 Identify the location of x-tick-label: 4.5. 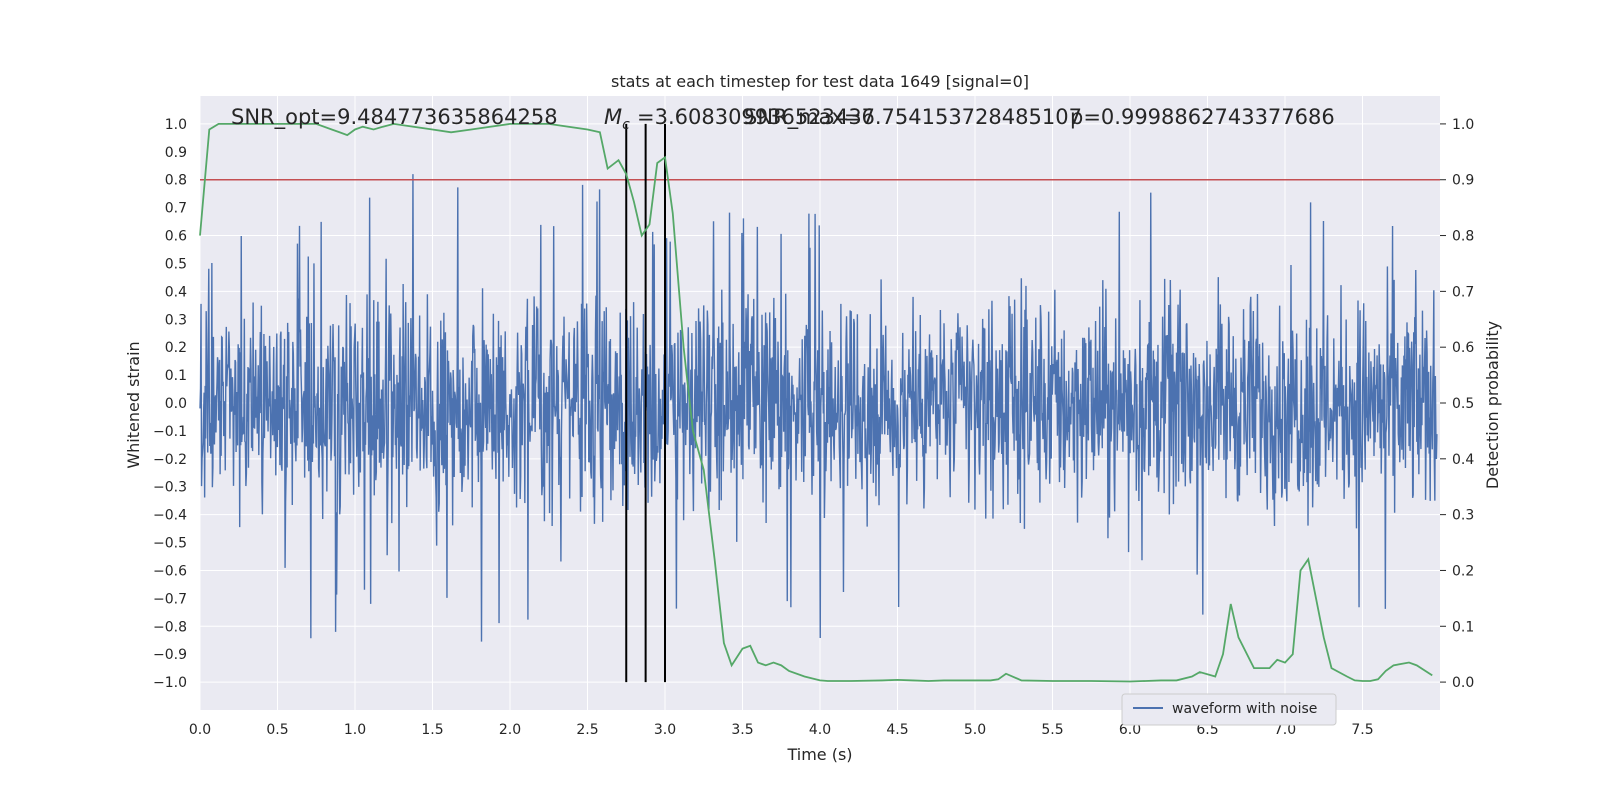
(897, 730).